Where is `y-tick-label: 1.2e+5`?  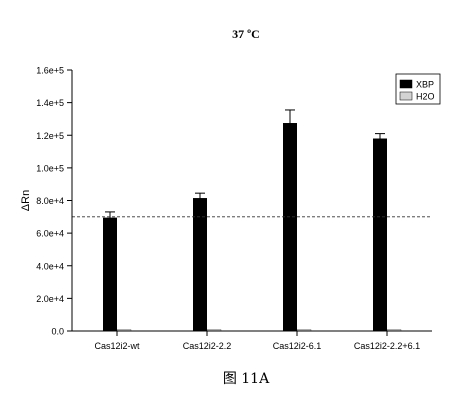
y-tick-label: 1.2e+5 is located at coordinates (50, 136).